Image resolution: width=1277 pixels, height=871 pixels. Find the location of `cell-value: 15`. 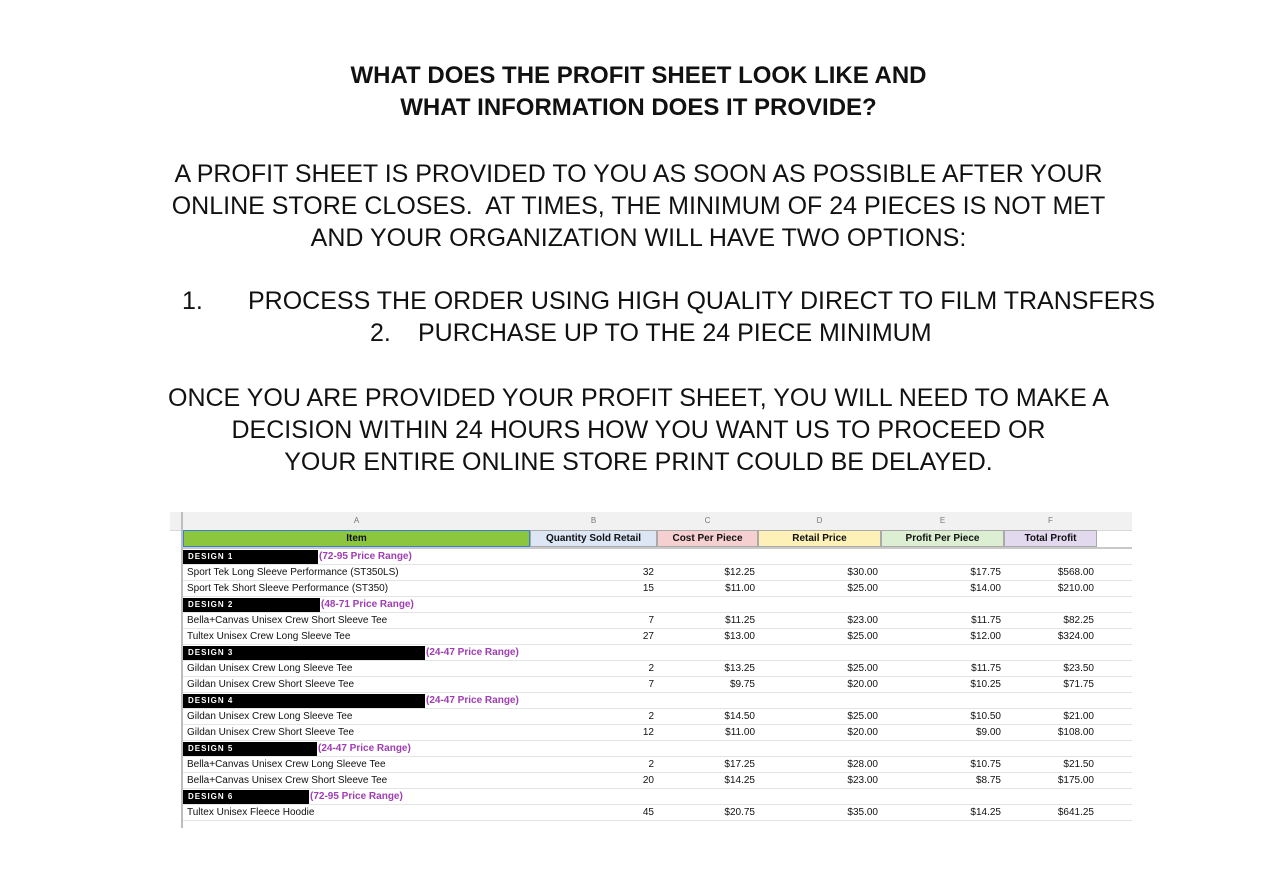

cell-value: 15 is located at coordinates (648, 588).